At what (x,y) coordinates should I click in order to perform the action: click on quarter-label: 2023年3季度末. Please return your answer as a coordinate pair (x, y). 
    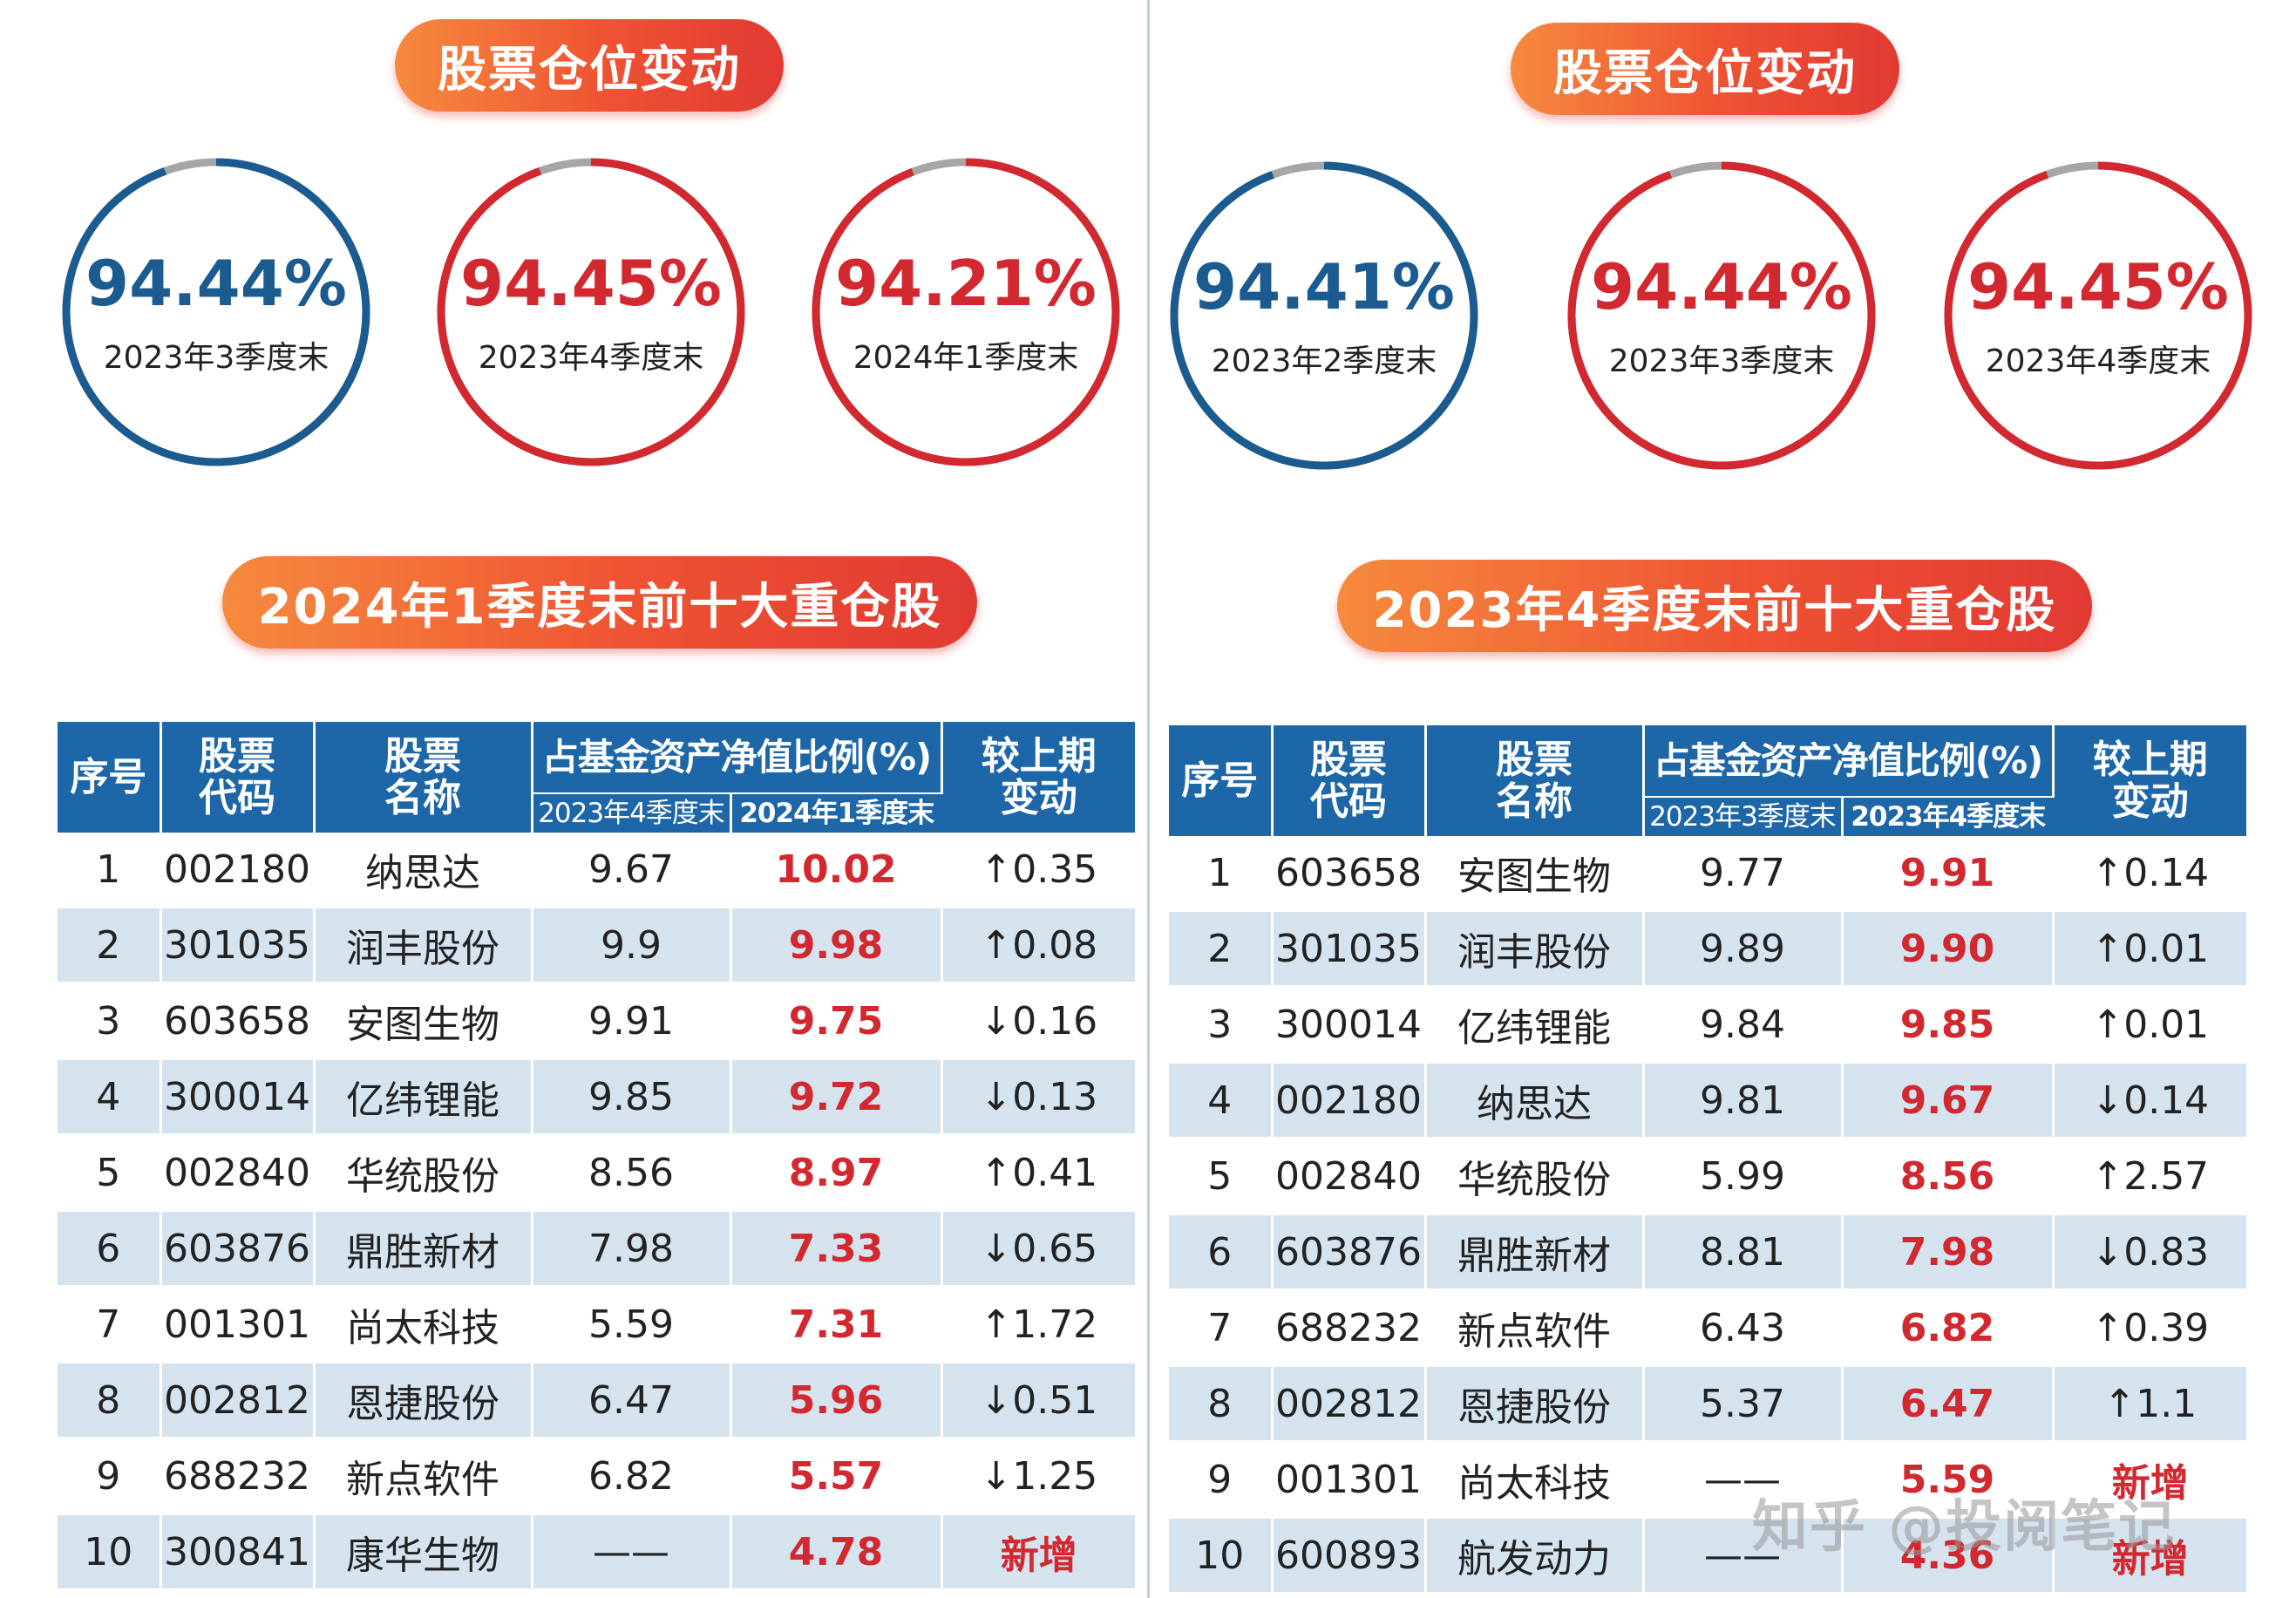
    Looking at the image, I should click on (216, 358).